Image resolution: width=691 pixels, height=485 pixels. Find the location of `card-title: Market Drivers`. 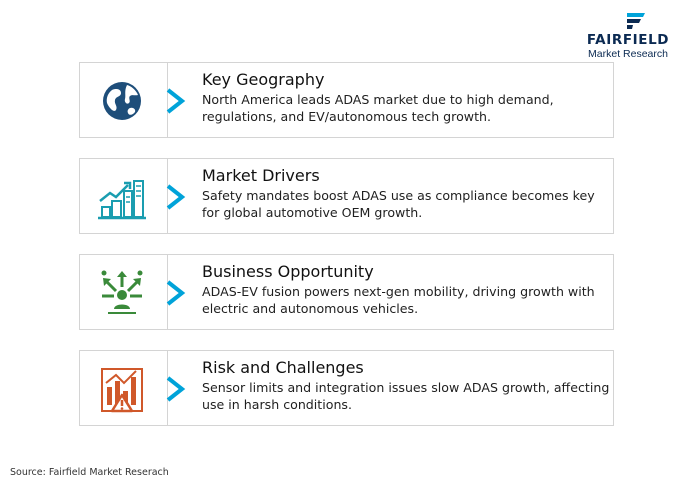

card-title: Market Drivers is located at coordinates (261, 175).